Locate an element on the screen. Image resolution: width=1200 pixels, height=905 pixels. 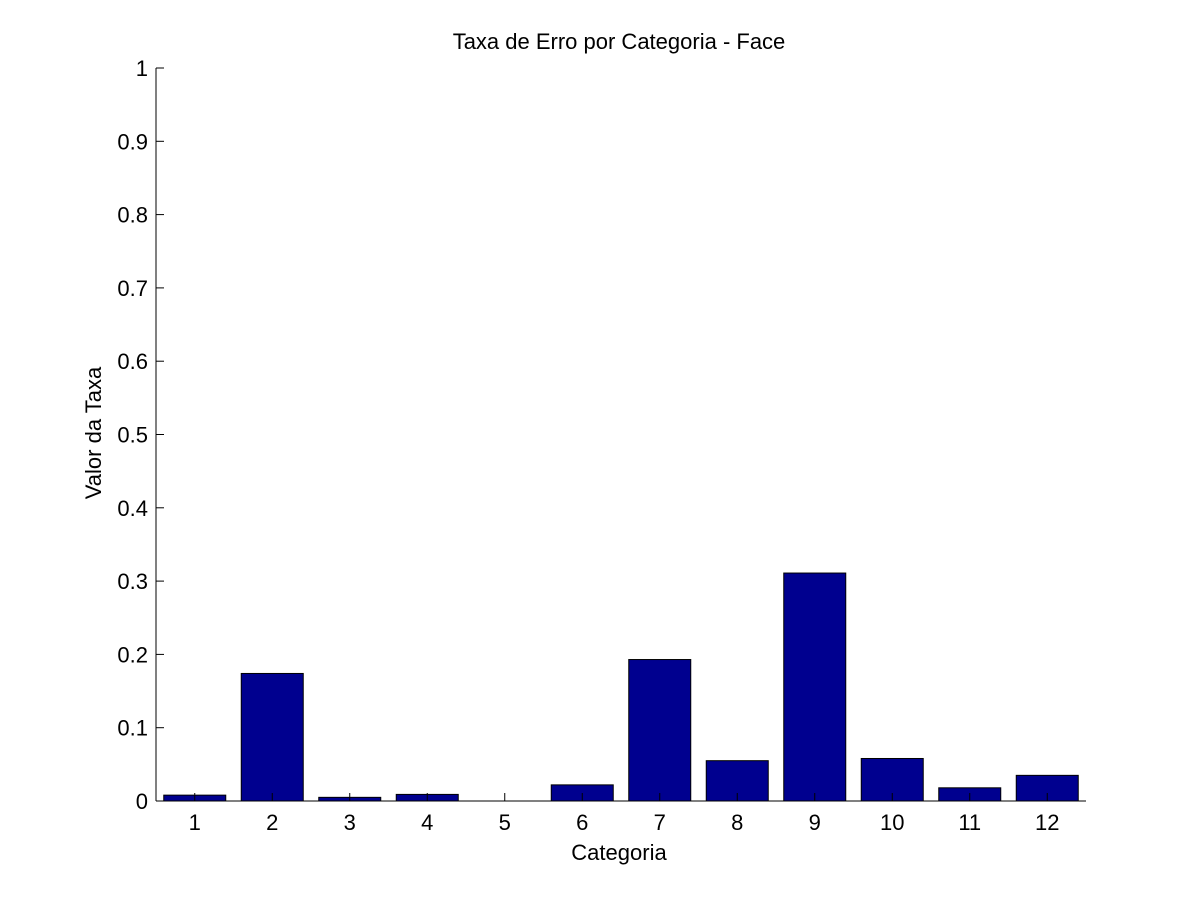
x-tick-label: 7 is located at coordinates (660, 822).